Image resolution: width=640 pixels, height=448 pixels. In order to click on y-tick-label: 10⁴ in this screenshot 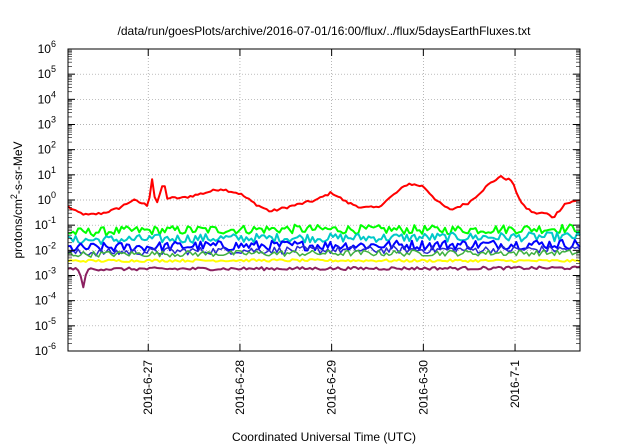, I will do `click(47, 97)`.